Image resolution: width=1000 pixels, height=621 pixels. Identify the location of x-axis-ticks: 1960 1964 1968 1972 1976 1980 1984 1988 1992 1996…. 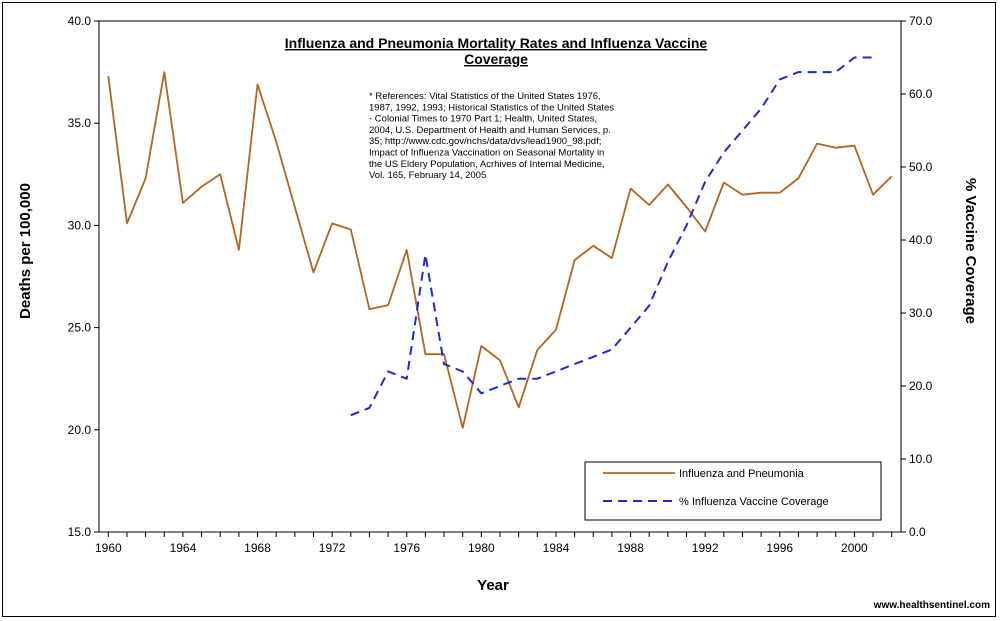
(494, 543).